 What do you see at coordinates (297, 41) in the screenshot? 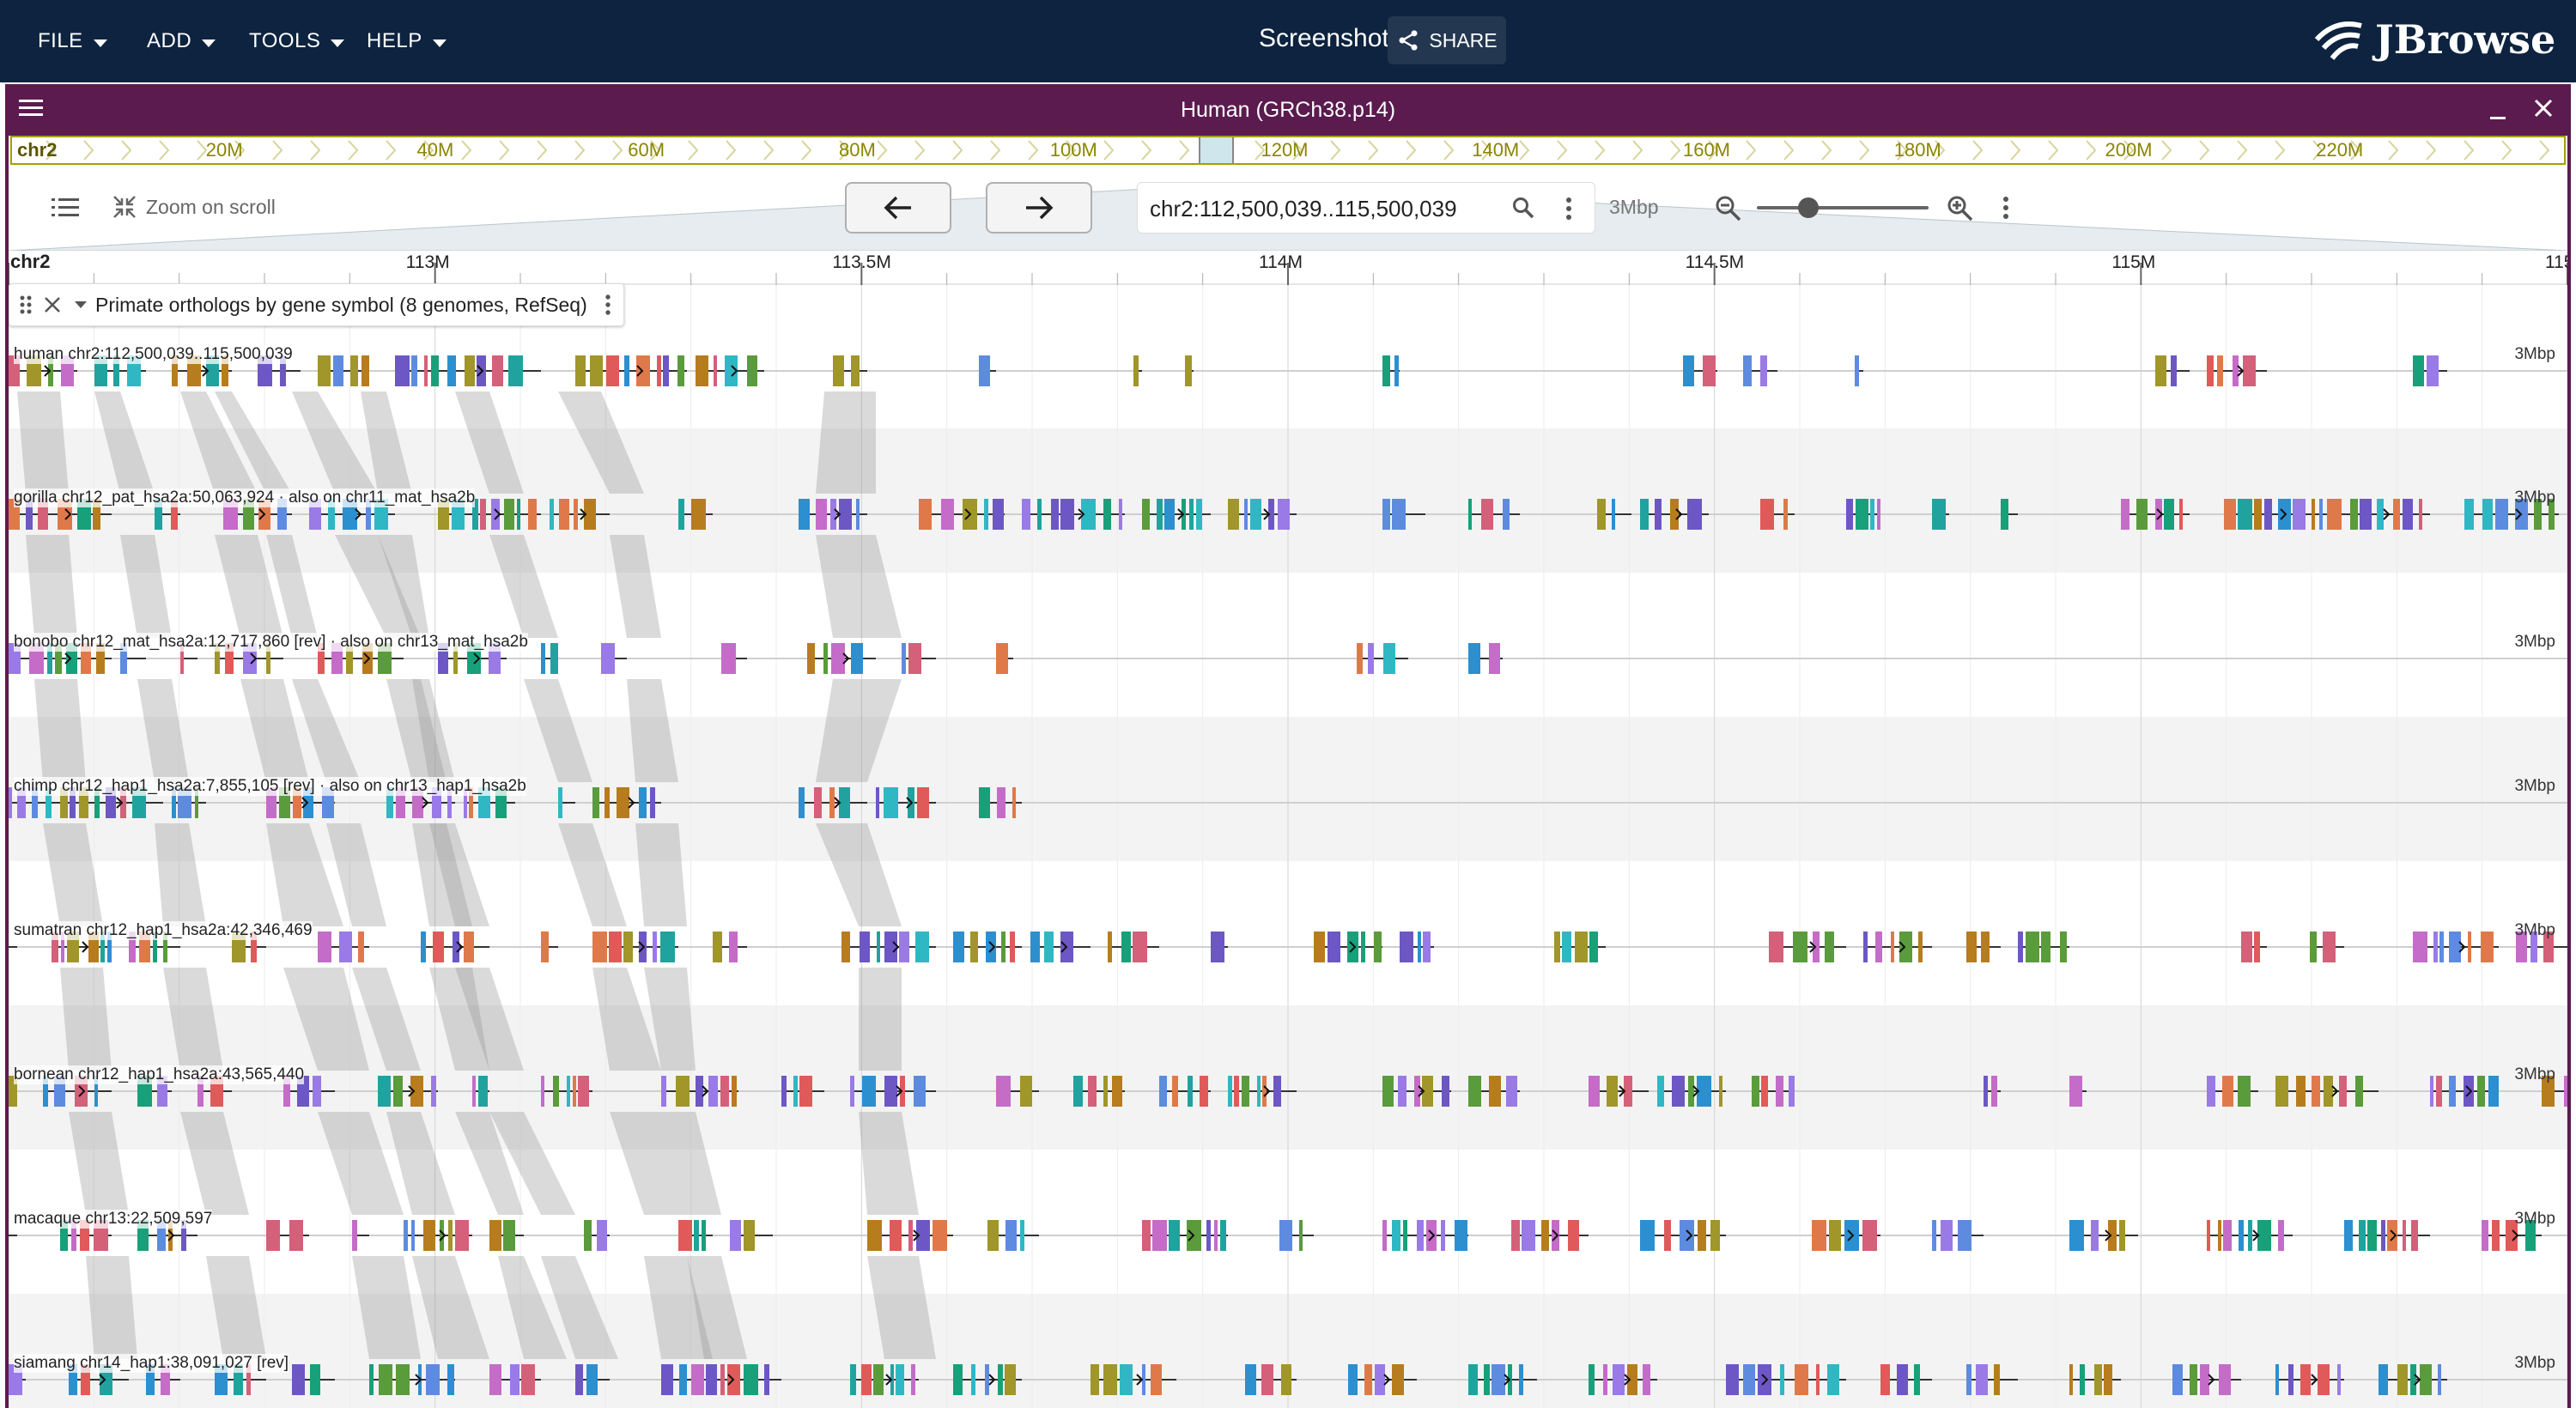
I see `menu-tools: TOOLS` at bounding box center [297, 41].